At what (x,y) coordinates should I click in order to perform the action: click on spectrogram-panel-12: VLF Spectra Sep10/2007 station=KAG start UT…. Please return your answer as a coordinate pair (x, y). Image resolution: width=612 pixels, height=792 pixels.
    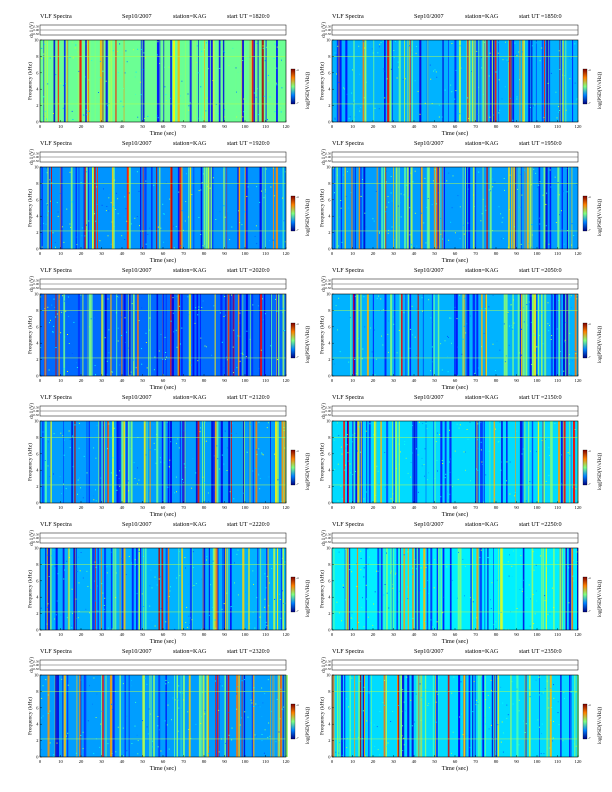
    Looking at the image, I should click on (466, 710).